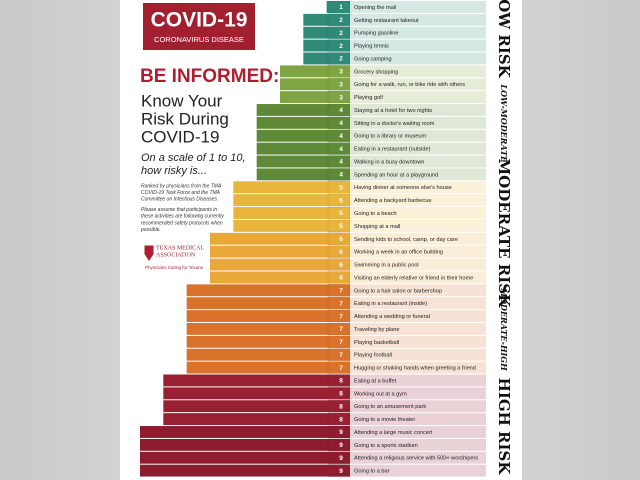 The height and width of the screenshot is (480, 640). What do you see at coordinates (392, 317) in the screenshot?
I see `activity-label: Attending a wedding or funeral` at bounding box center [392, 317].